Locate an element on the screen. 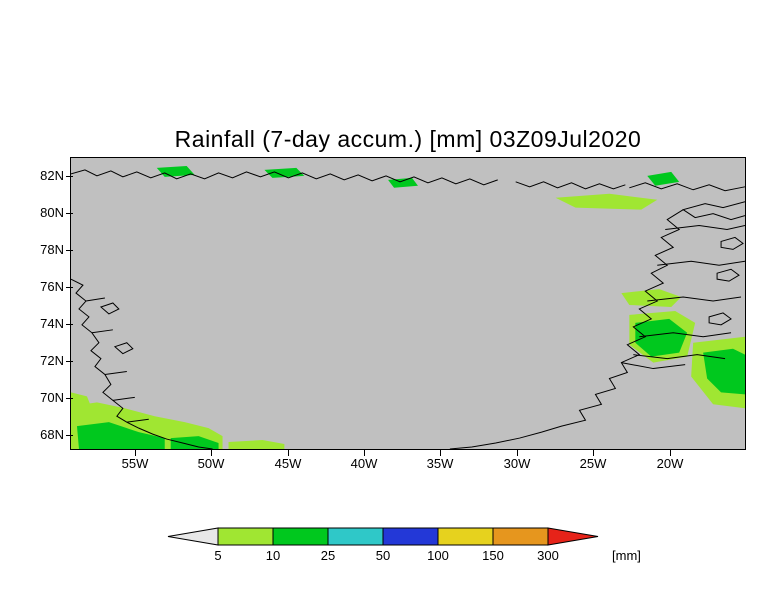 The image size is (784, 612). colorbar: 5 10 25 50 100 150 300 [mm] is located at coordinates (404, 545).